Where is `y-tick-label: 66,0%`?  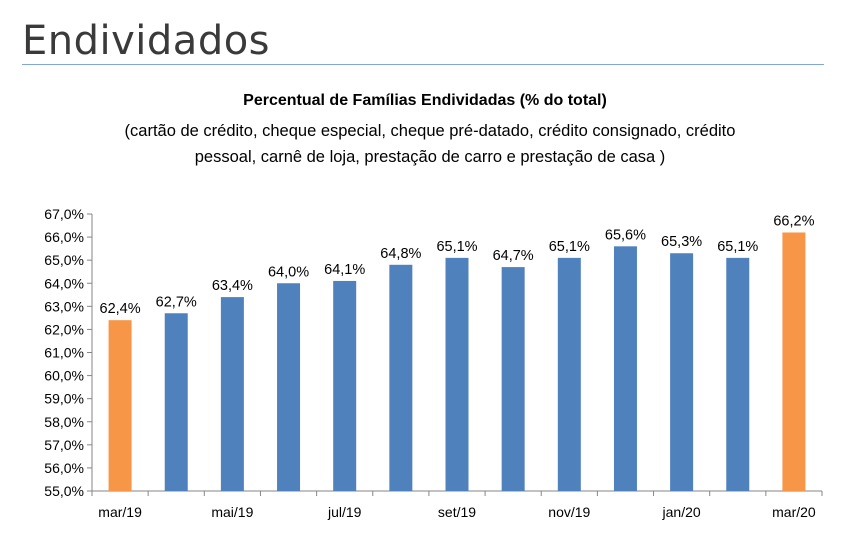
y-tick-label: 66,0% is located at coordinates (64, 237).